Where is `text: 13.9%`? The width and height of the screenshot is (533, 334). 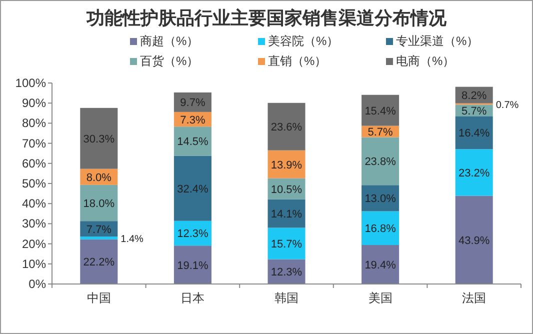 text: 13.9% is located at coordinates (286, 165).